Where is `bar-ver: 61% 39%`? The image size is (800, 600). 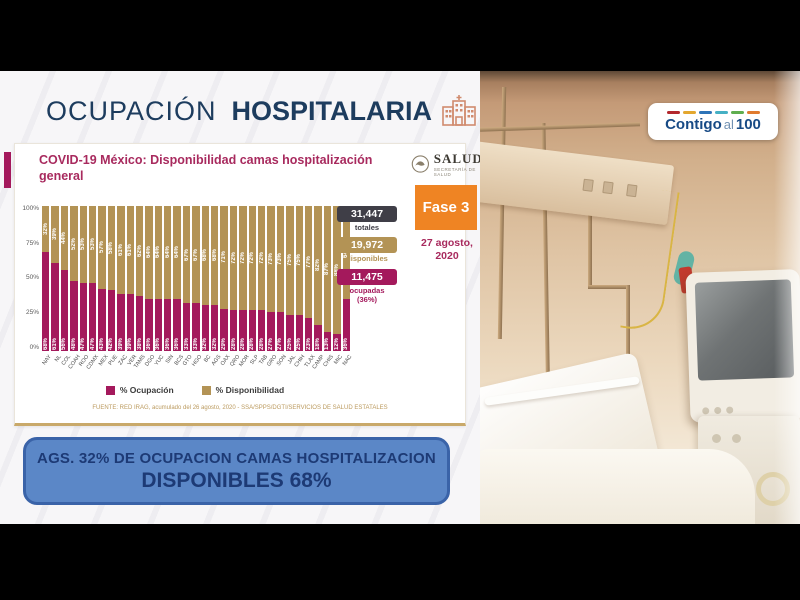 bar-ver: 61% 39% is located at coordinates (130, 278).